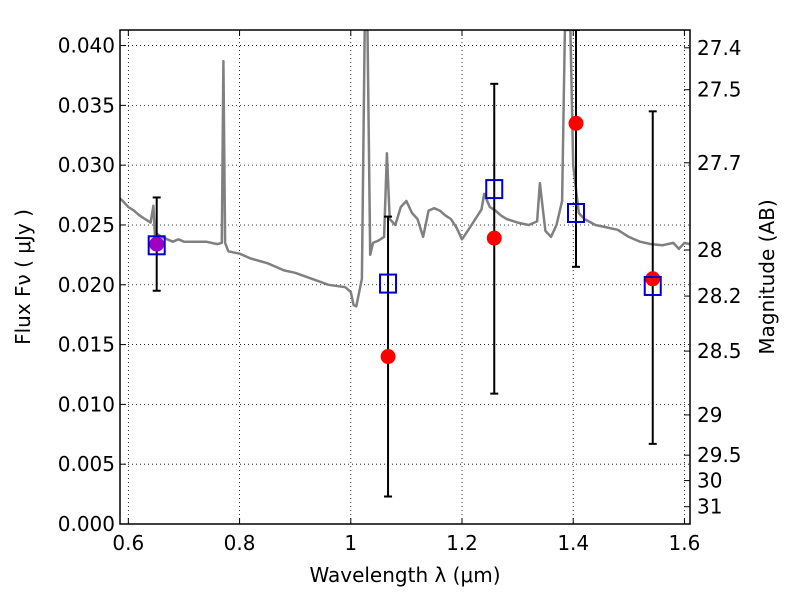 The width and height of the screenshot is (800, 600). Describe the element at coordinates (240, 543) in the screenshot. I see `x-tick-label: 0.8` at that location.